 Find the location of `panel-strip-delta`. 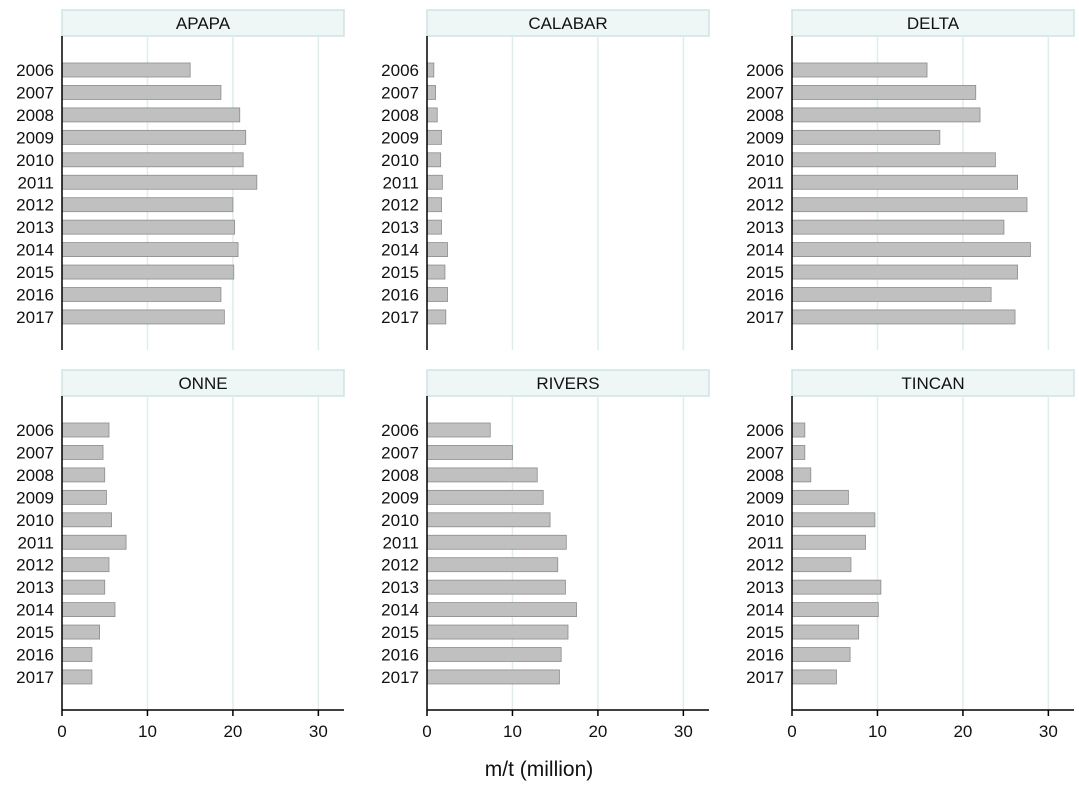

panel-strip-delta is located at coordinates (933, 23).